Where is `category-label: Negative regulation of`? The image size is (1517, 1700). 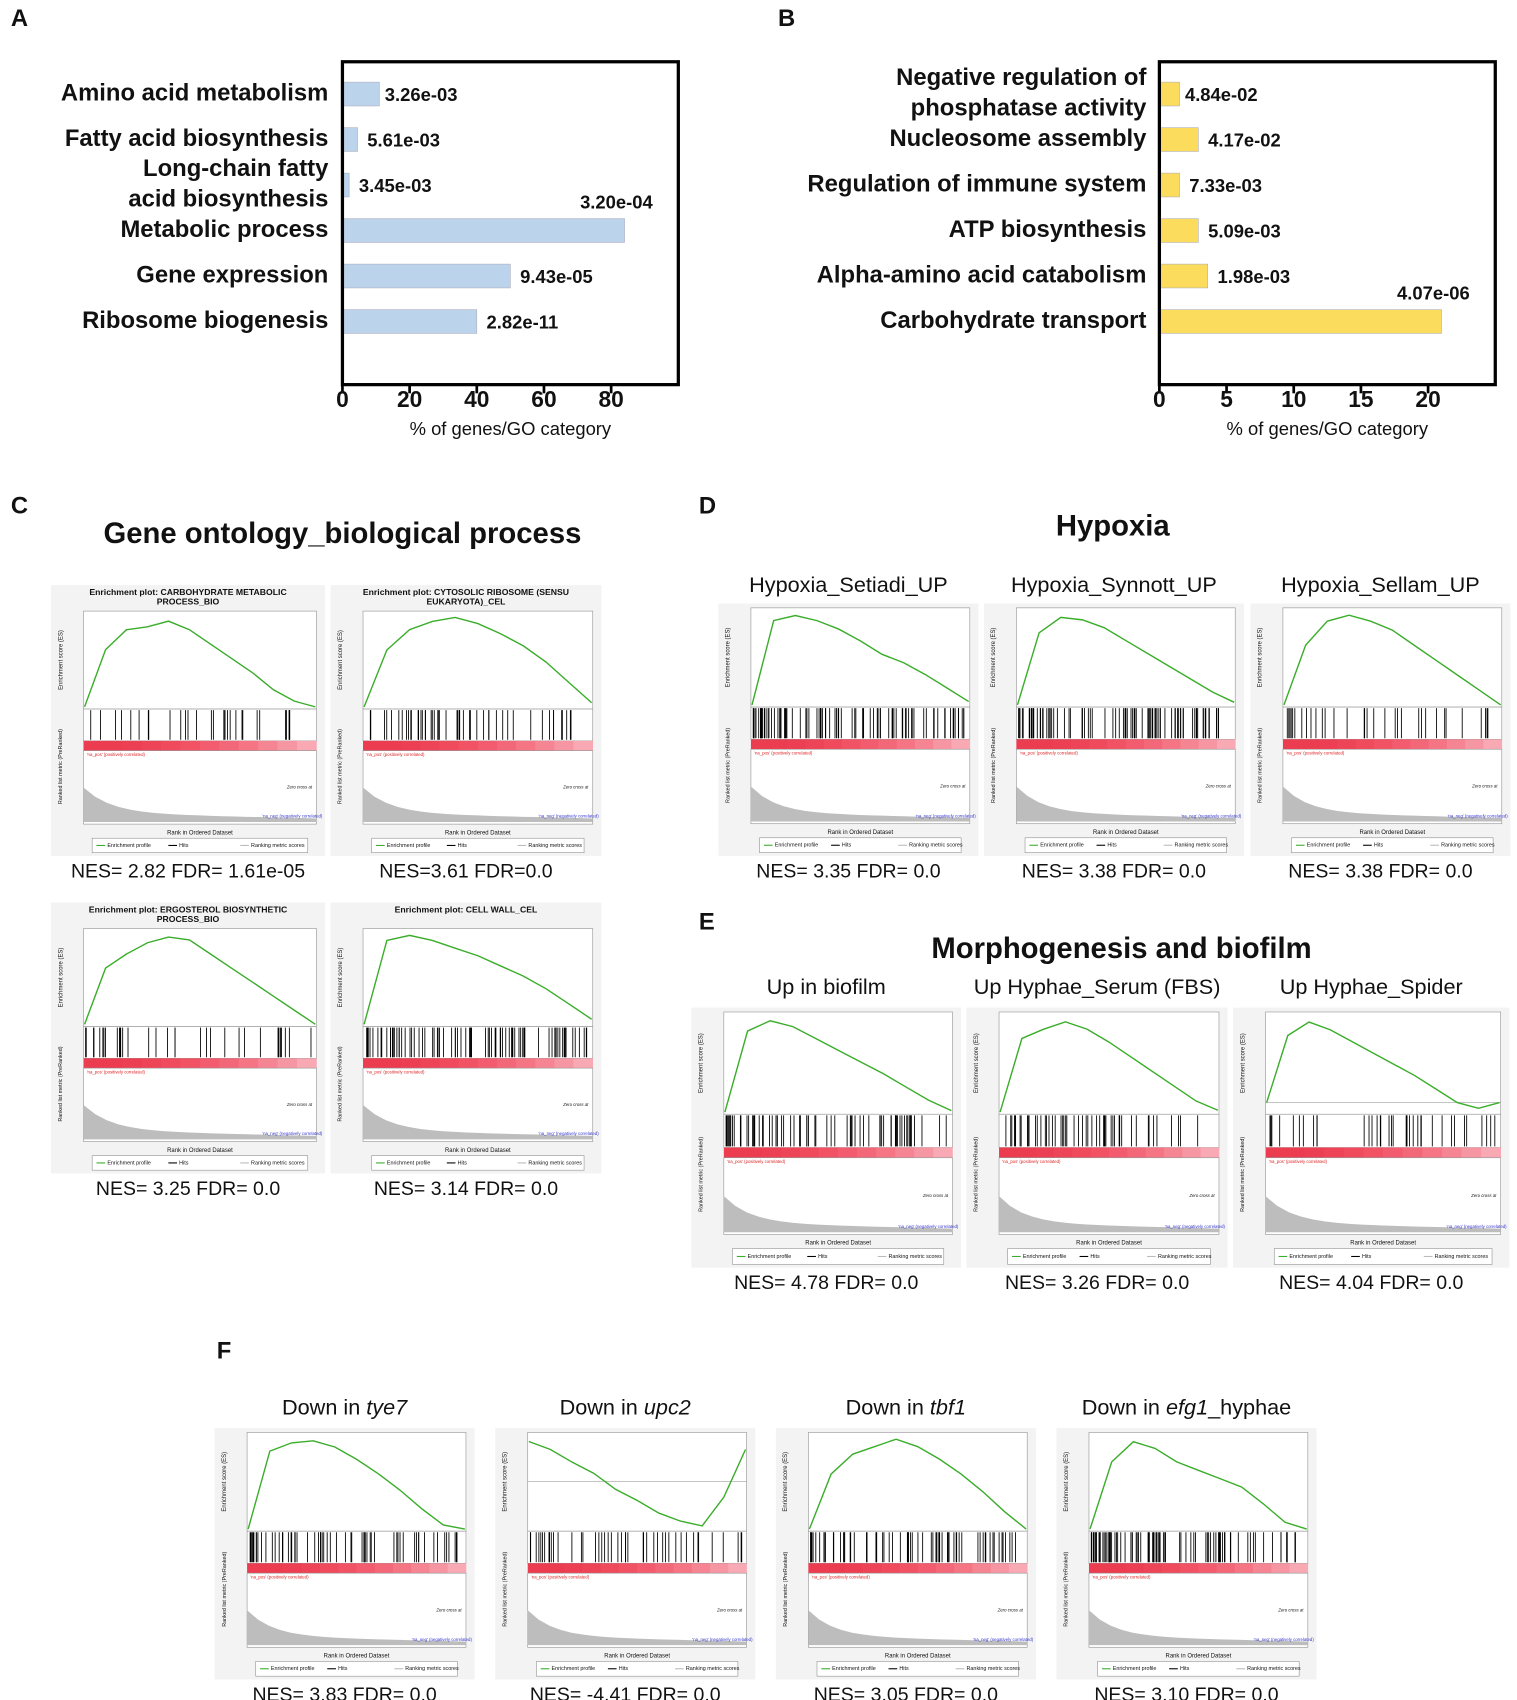
category-label: Negative regulation of is located at coordinates (1021, 77).